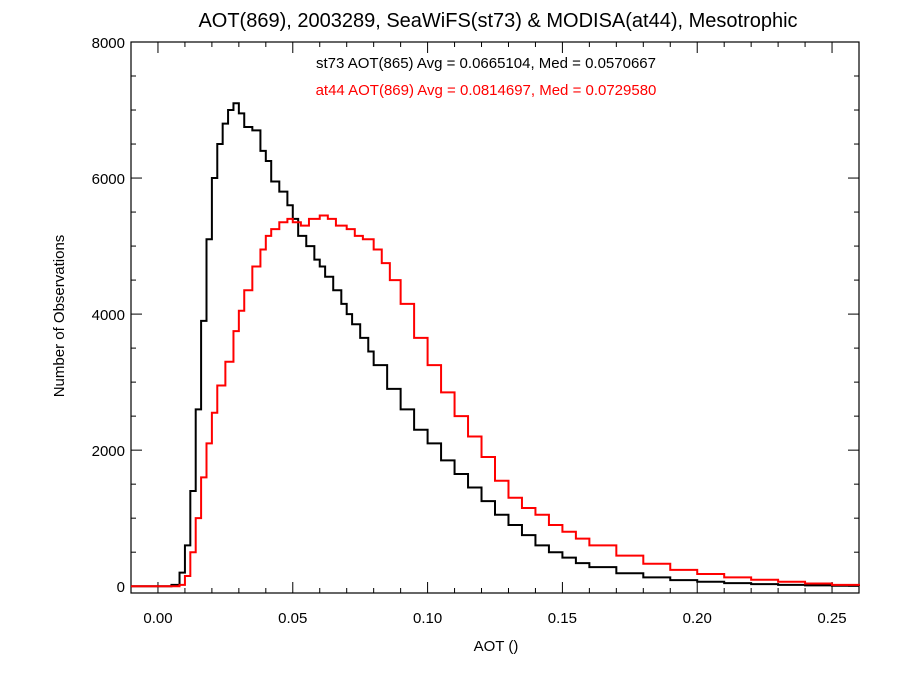 The width and height of the screenshot is (900, 675). I want to click on x-tick-label: 0.05, so click(292, 618).